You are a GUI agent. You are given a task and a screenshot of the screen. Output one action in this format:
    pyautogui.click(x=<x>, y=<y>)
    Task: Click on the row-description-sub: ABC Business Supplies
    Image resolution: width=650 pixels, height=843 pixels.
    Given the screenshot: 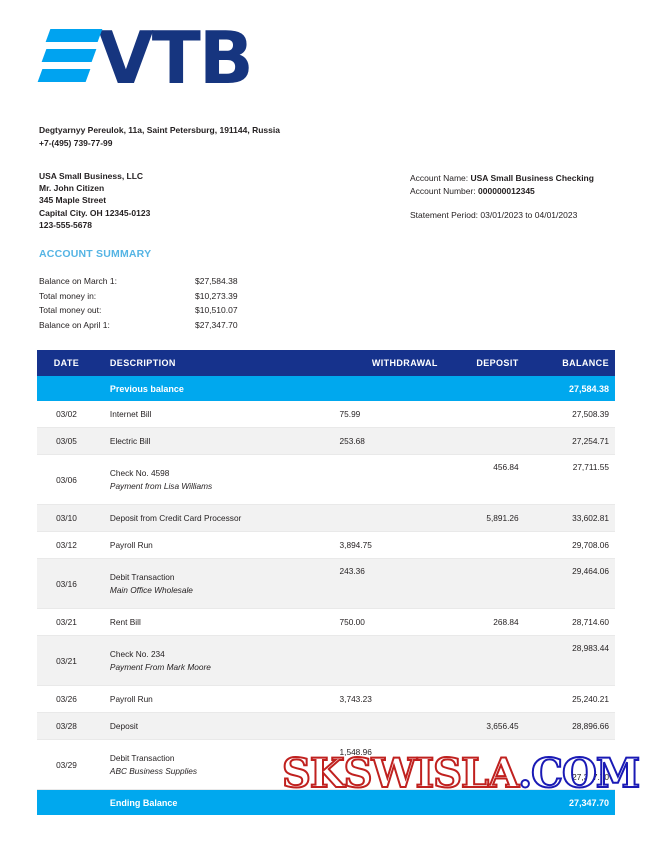 What is the action you would take?
    pyautogui.click(x=153, y=770)
    